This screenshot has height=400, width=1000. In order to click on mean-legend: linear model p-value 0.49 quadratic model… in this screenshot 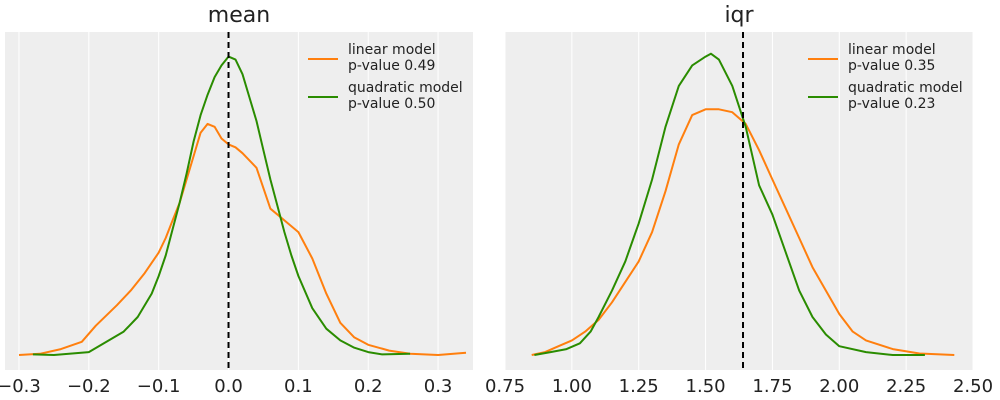, I will do `click(385, 77)`.